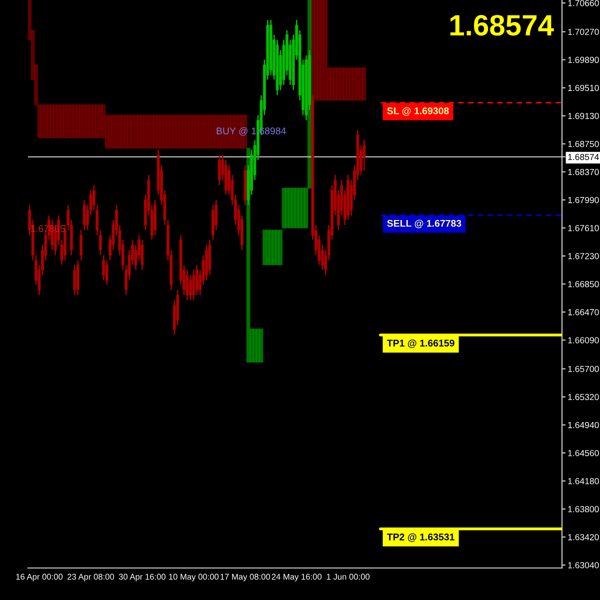 This screenshot has width=600, height=600. Describe the element at coordinates (583, 144) in the screenshot. I see `y-tick-label: 1.68750` at that location.